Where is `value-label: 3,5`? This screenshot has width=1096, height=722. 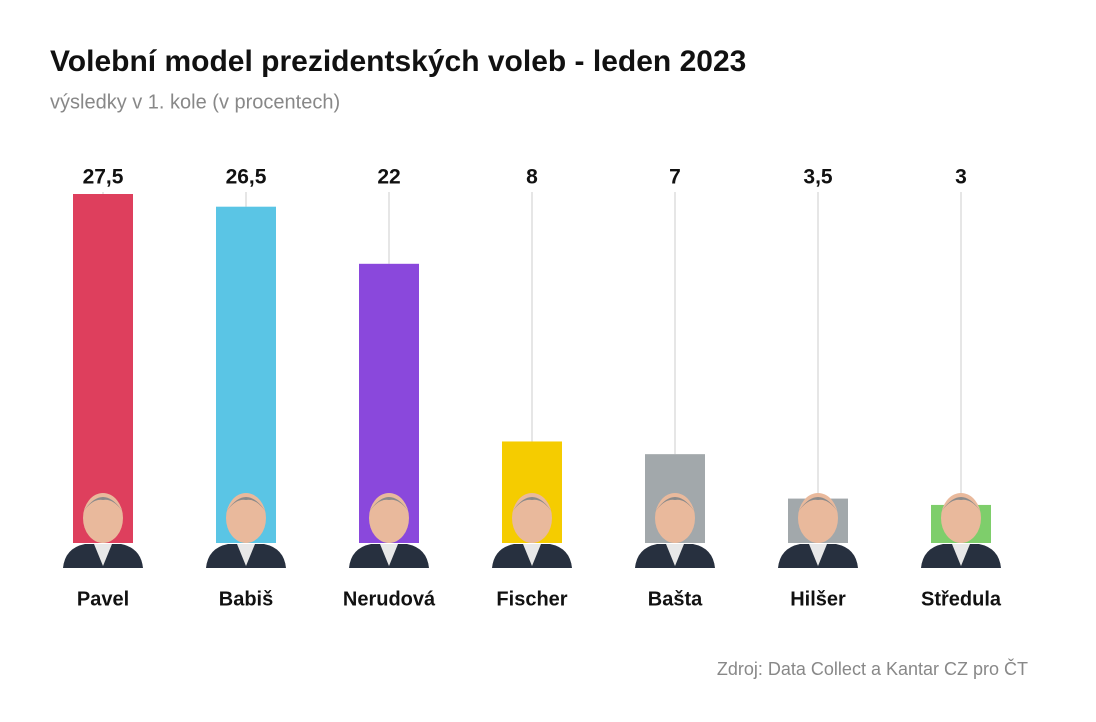 value-label: 3,5 is located at coordinates (818, 177).